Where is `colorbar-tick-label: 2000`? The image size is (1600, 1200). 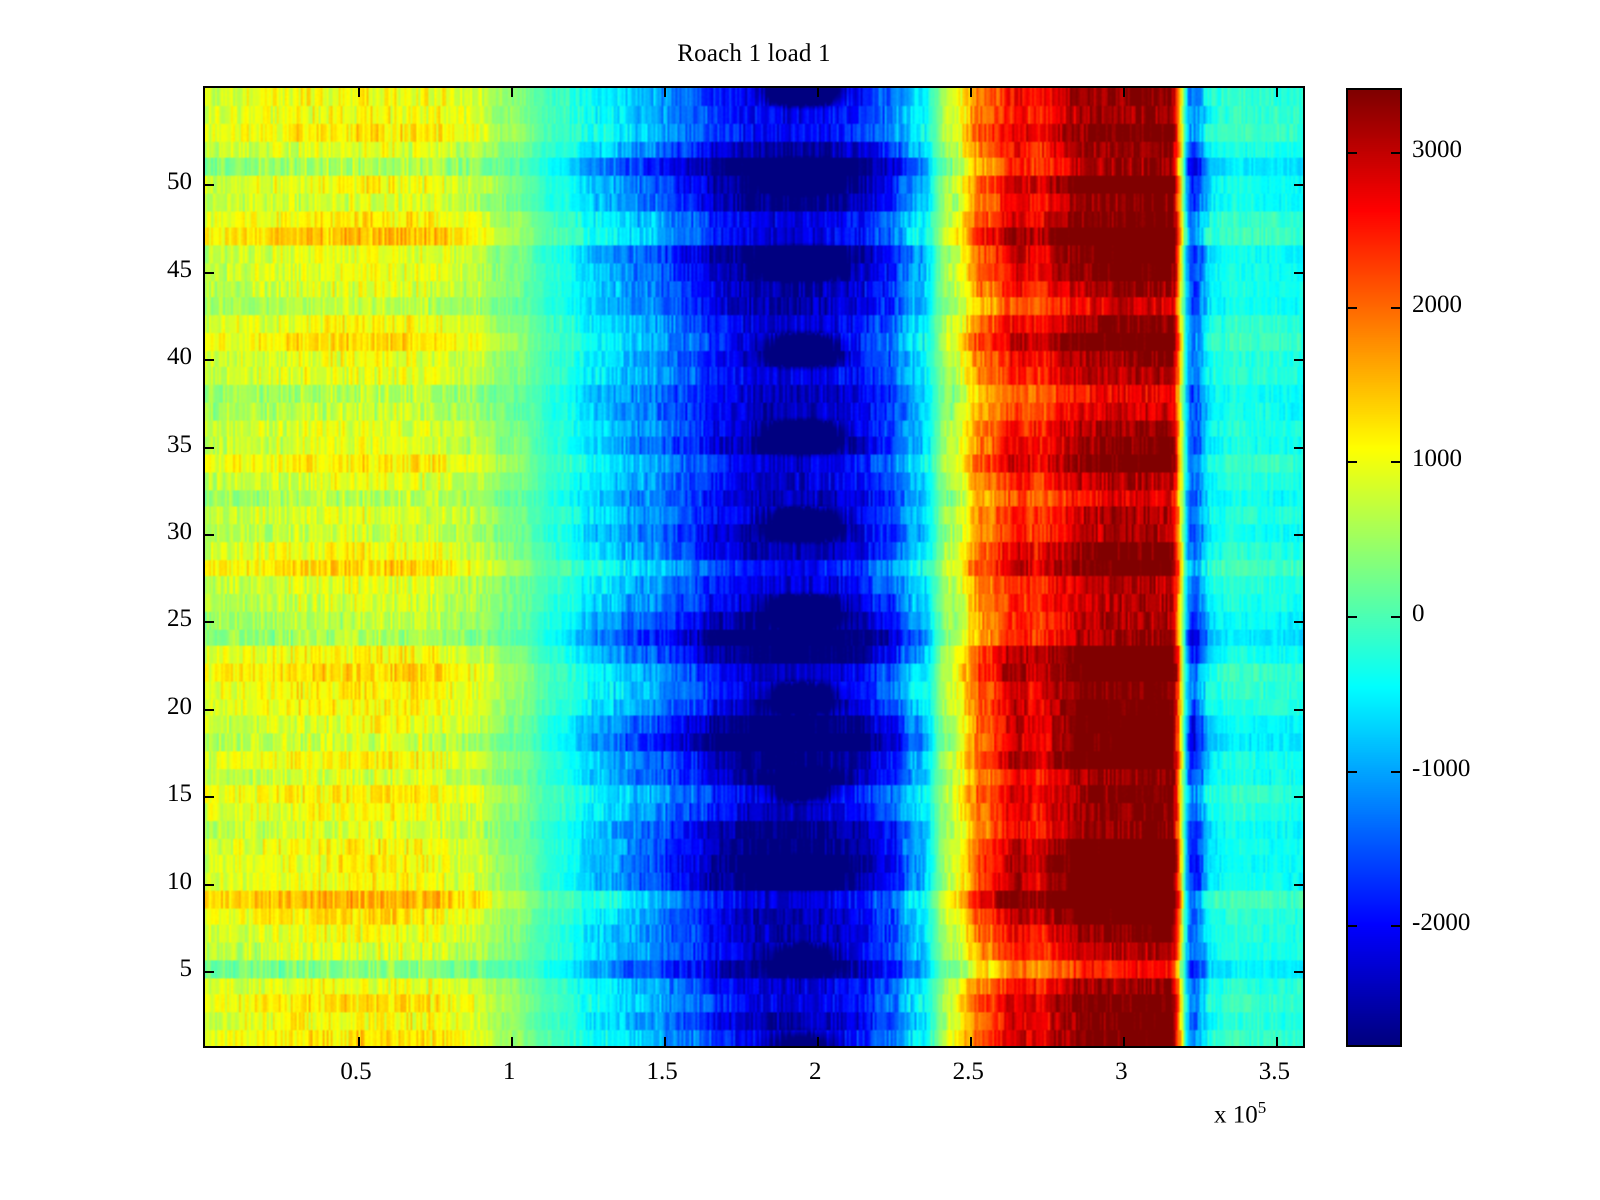 colorbar-tick-label: 2000 is located at coordinates (1437, 304).